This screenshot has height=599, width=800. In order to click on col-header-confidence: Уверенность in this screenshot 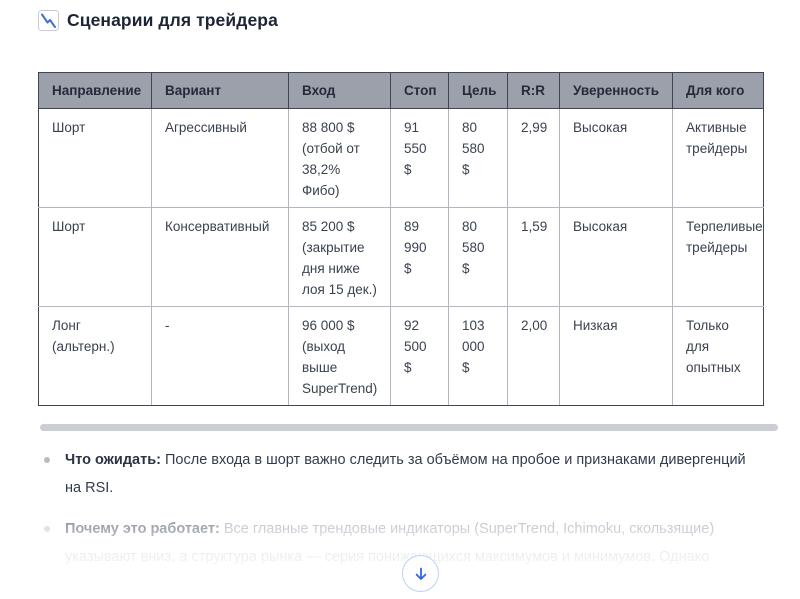, I will do `click(616, 90)`.